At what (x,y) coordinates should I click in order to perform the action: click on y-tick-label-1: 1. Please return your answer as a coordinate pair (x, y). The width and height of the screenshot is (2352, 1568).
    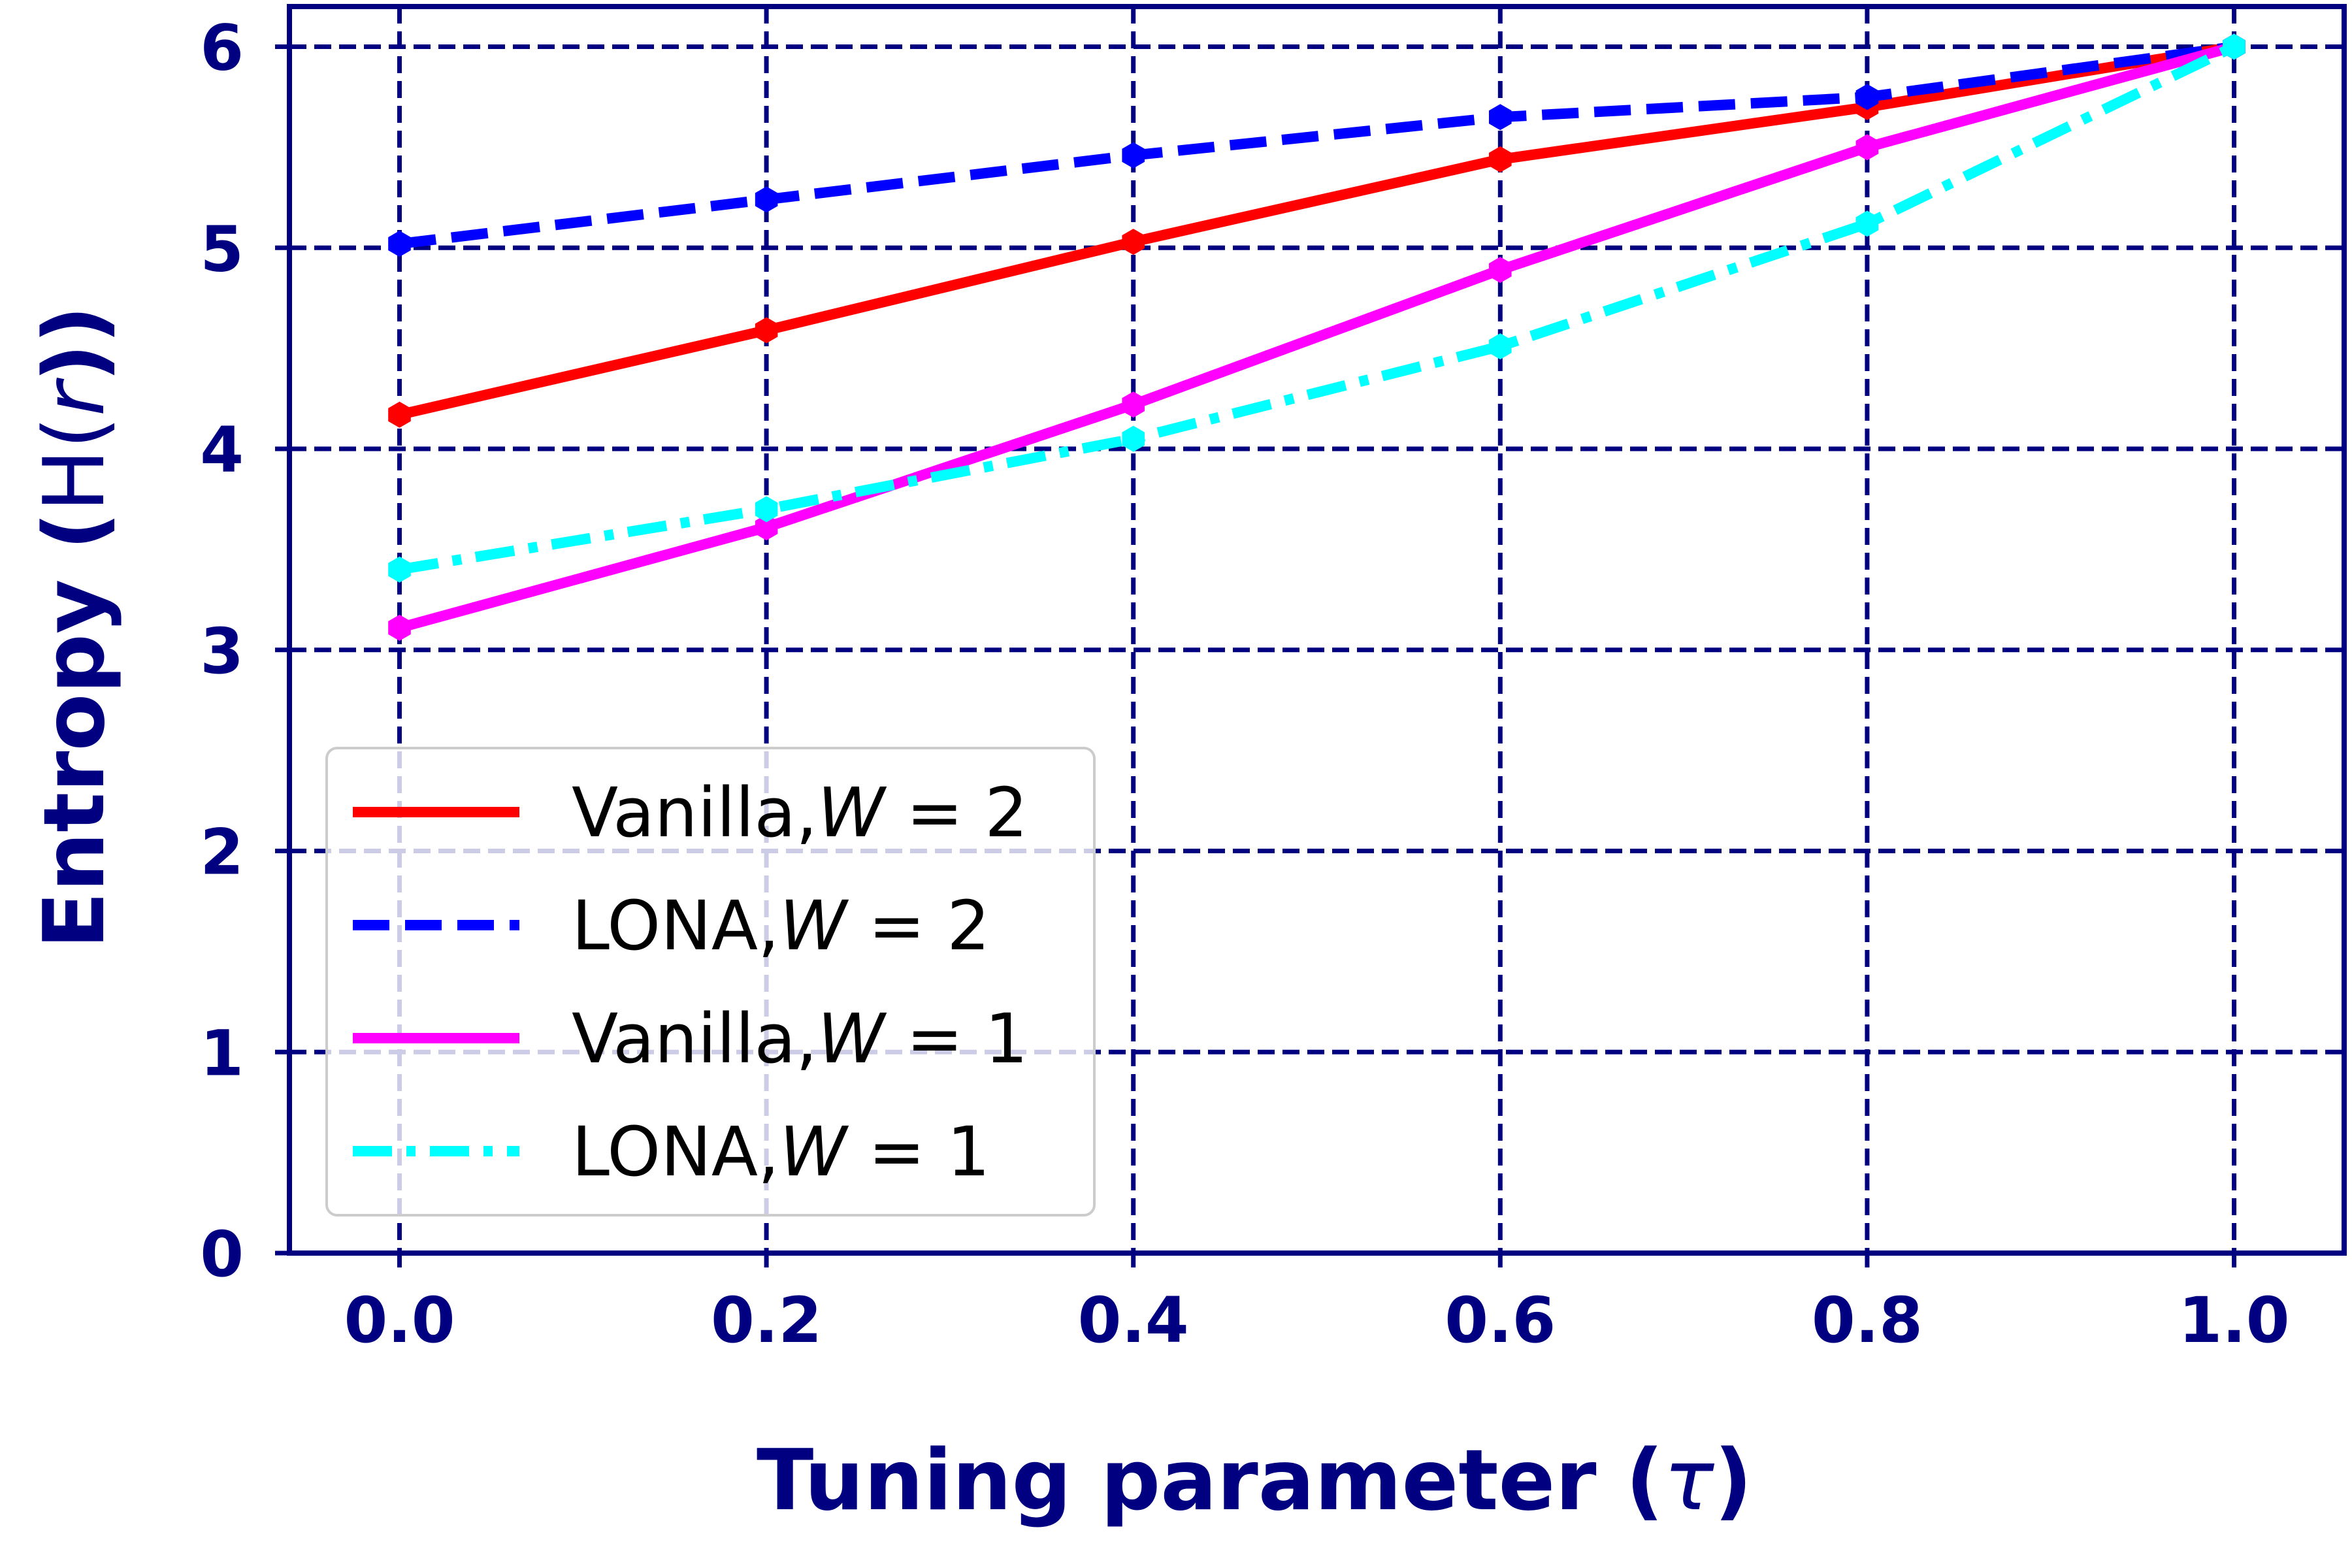
    Looking at the image, I should click on (222, 1053).